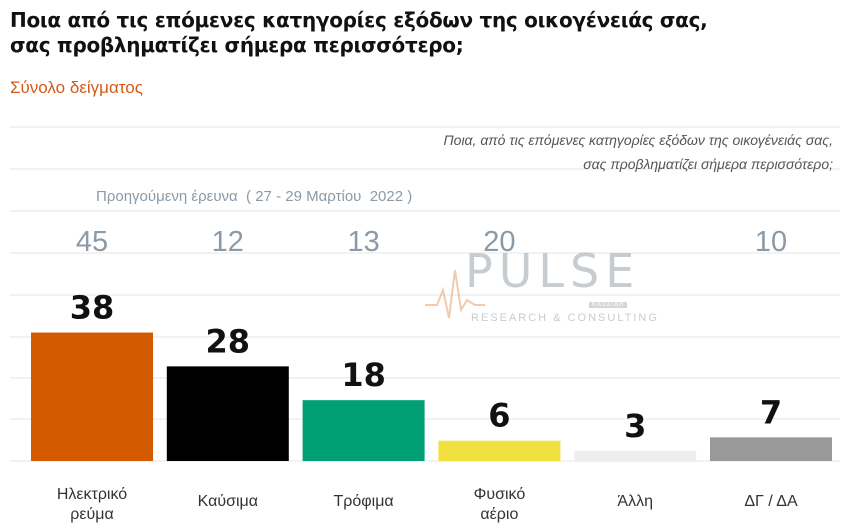  Describe the element at coordinates (499, 416) in the screenshot. I see `value-label: 6` at that location.